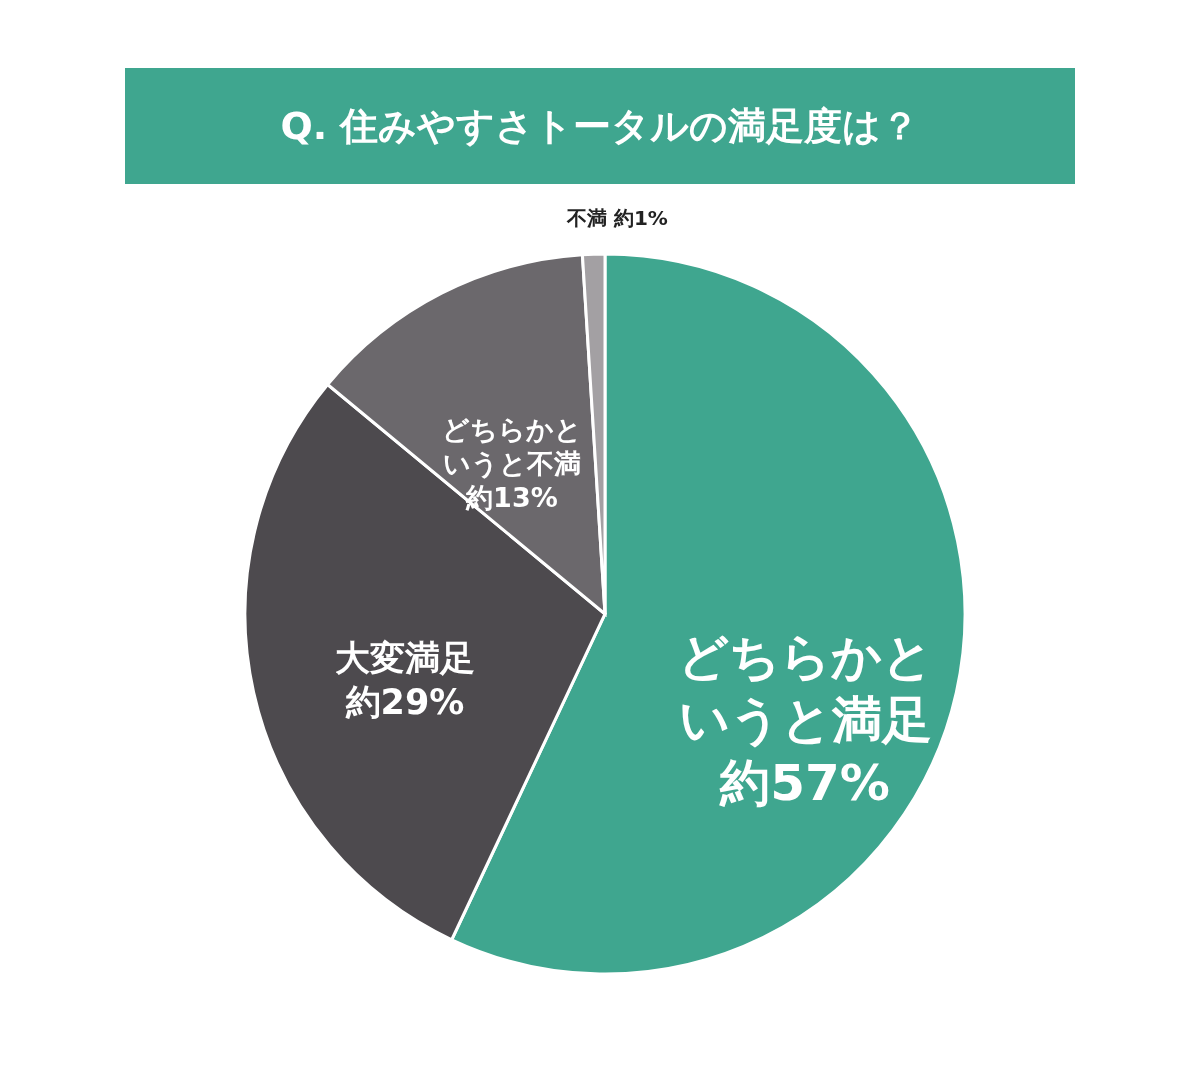 Image resolution: width=1200 pixels, height=1080 pixels. Describe the element at coordinates (511, 447) in the screenshot. I see `slice-label: どちらかというと不満` at that location.